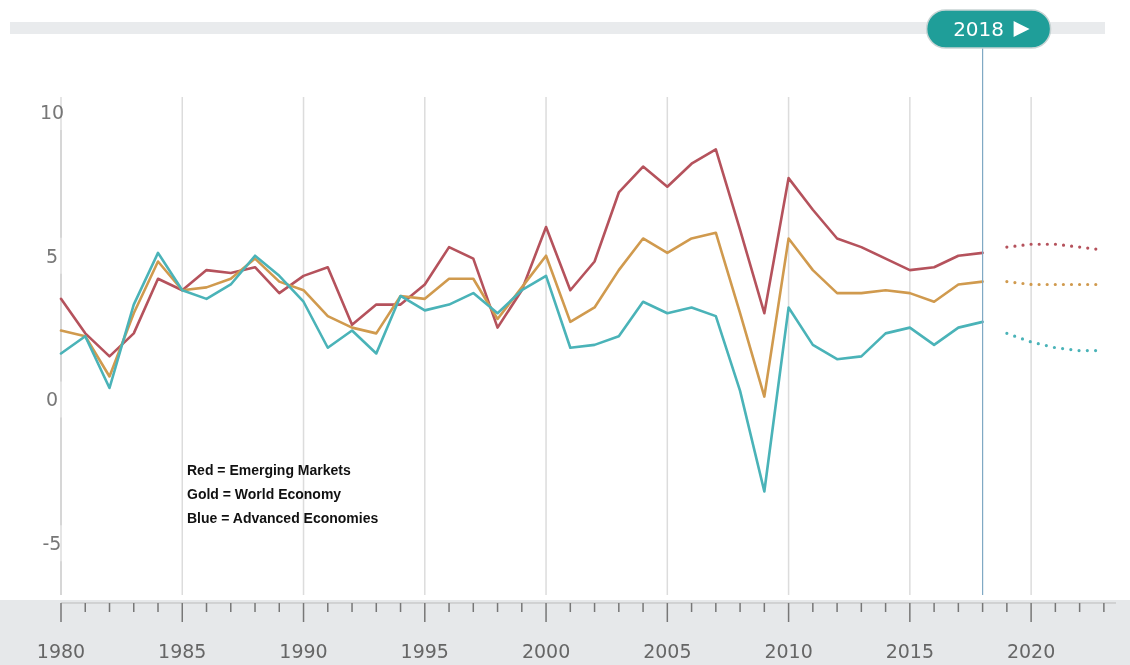  What do you see at coordinates (546, 651) in the screenshot?
I see `x-tick-label: 2000` at bounding box center [546, 651].